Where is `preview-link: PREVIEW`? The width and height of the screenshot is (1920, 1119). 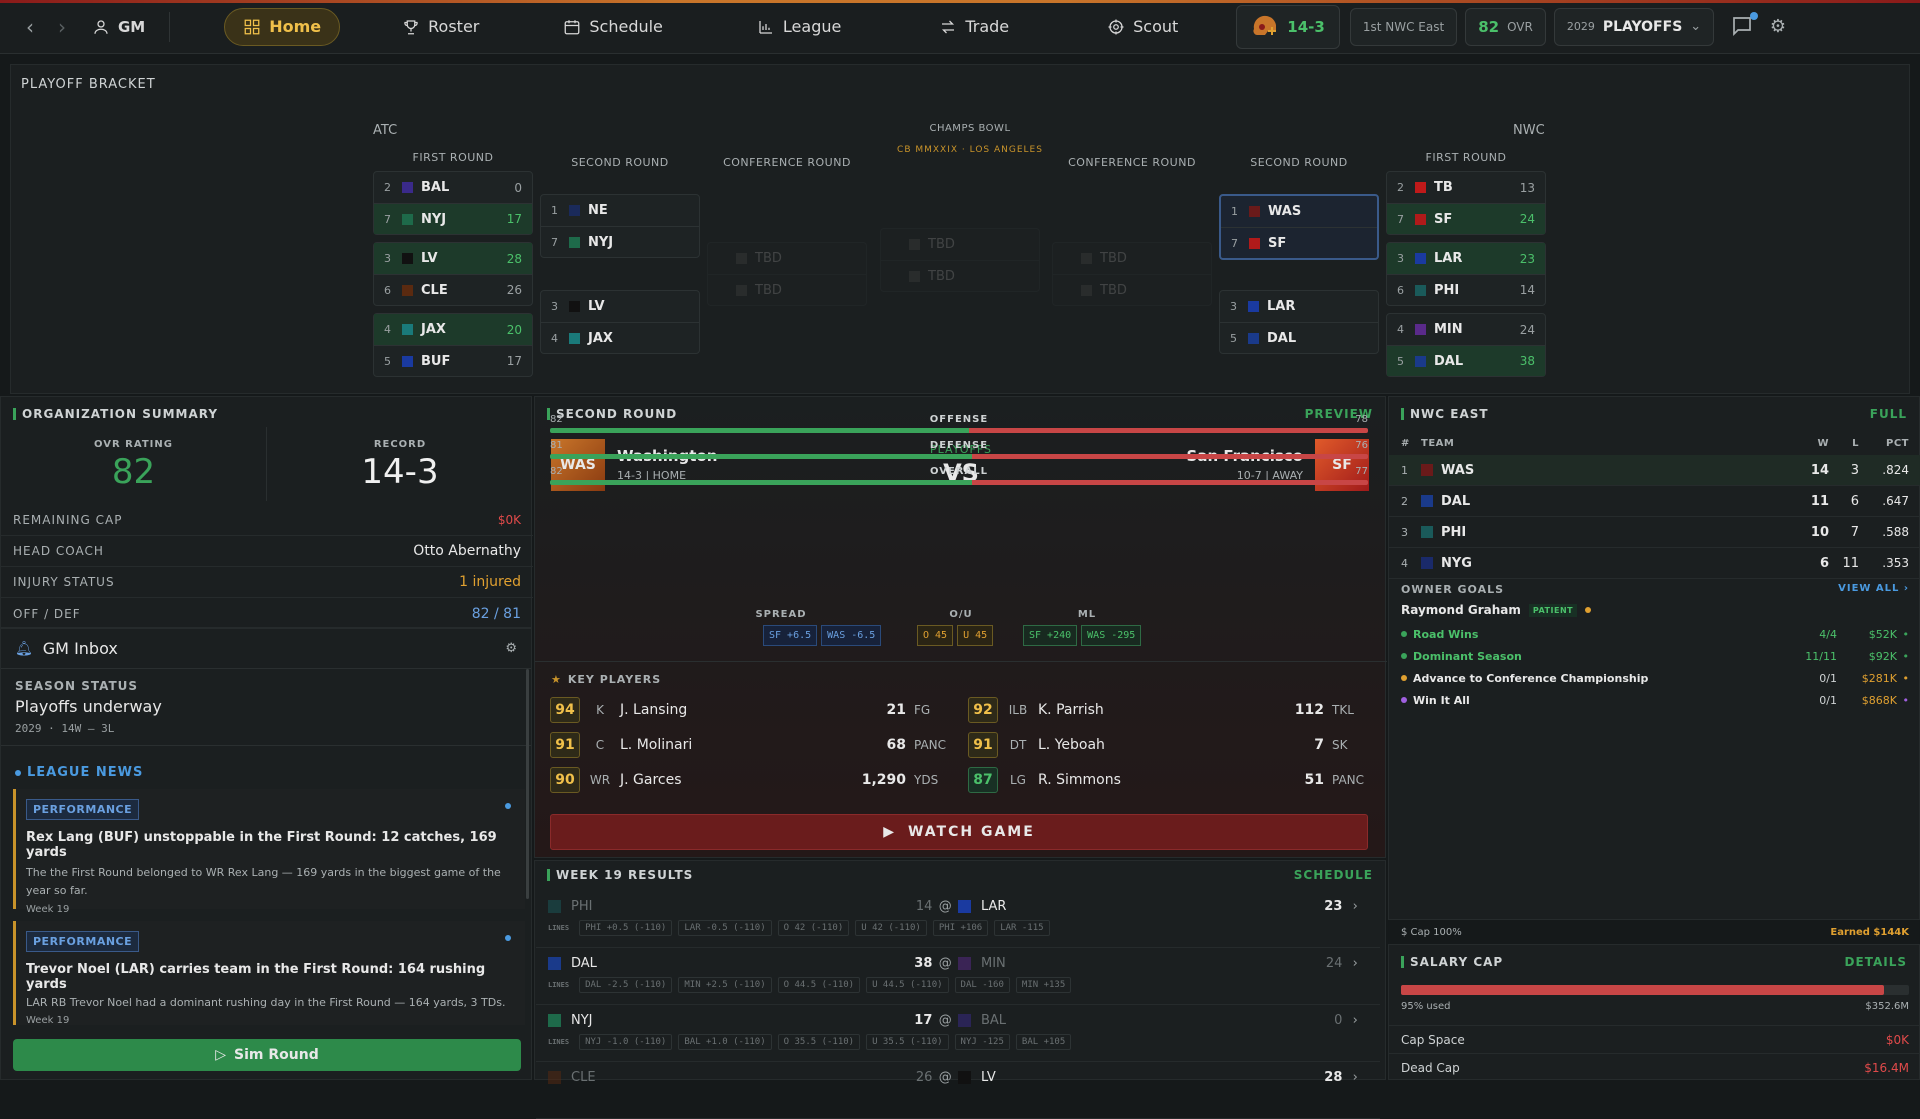
preview-link: PREVIEW is located at coordinates (1338, 414).